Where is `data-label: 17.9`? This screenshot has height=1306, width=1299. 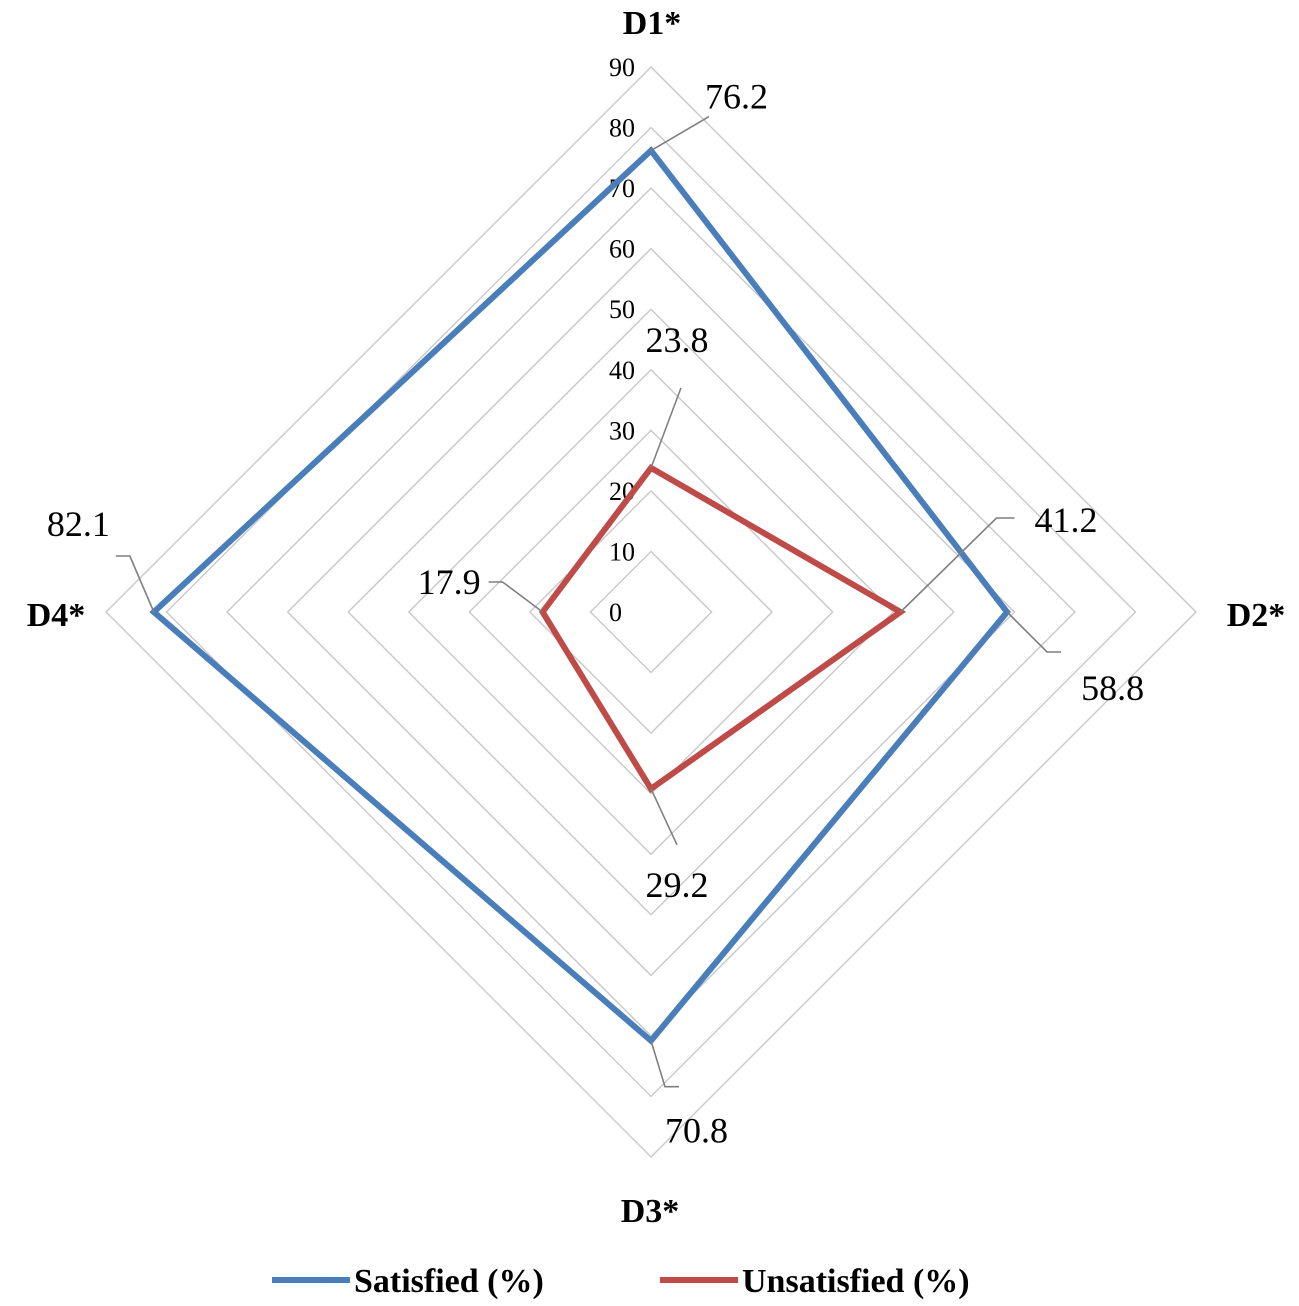
data-label: 17.9 is located at coordinates (449, 582).